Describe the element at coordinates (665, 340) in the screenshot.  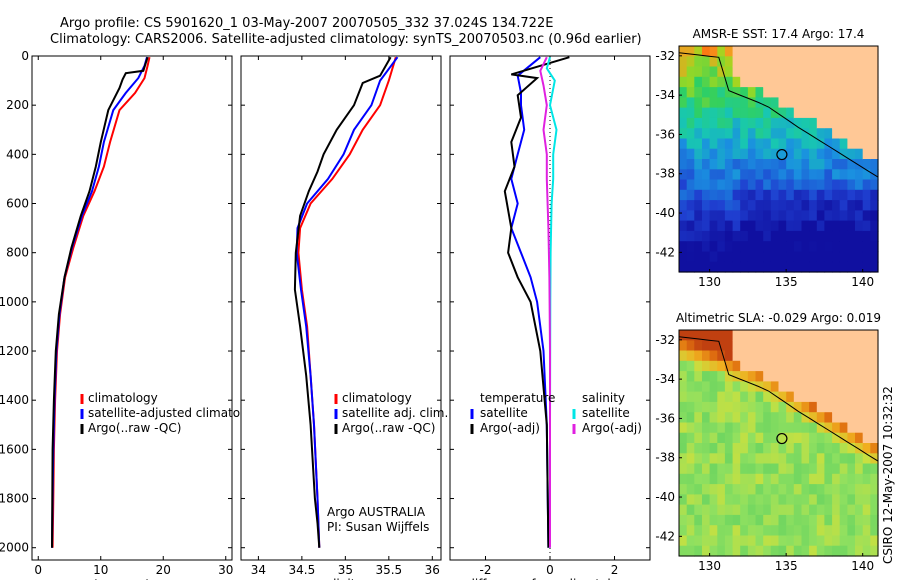
I see `y-tick-label: -32` at that location.